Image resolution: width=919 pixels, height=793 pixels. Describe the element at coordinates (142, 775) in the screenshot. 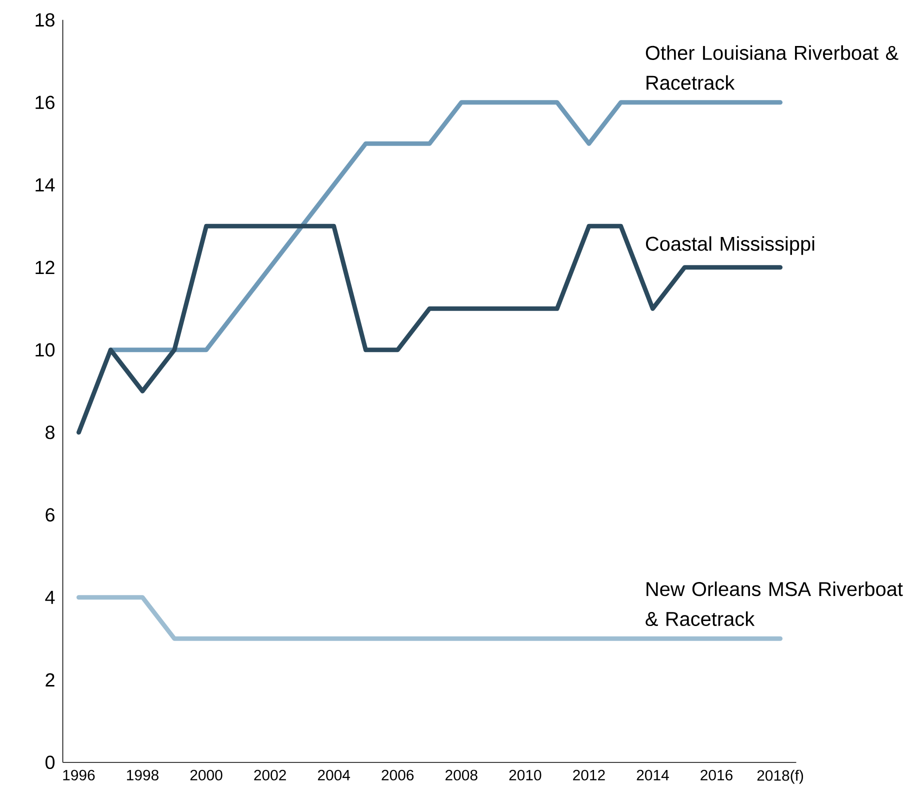

I see `x-tick-label: 1998` at that location.